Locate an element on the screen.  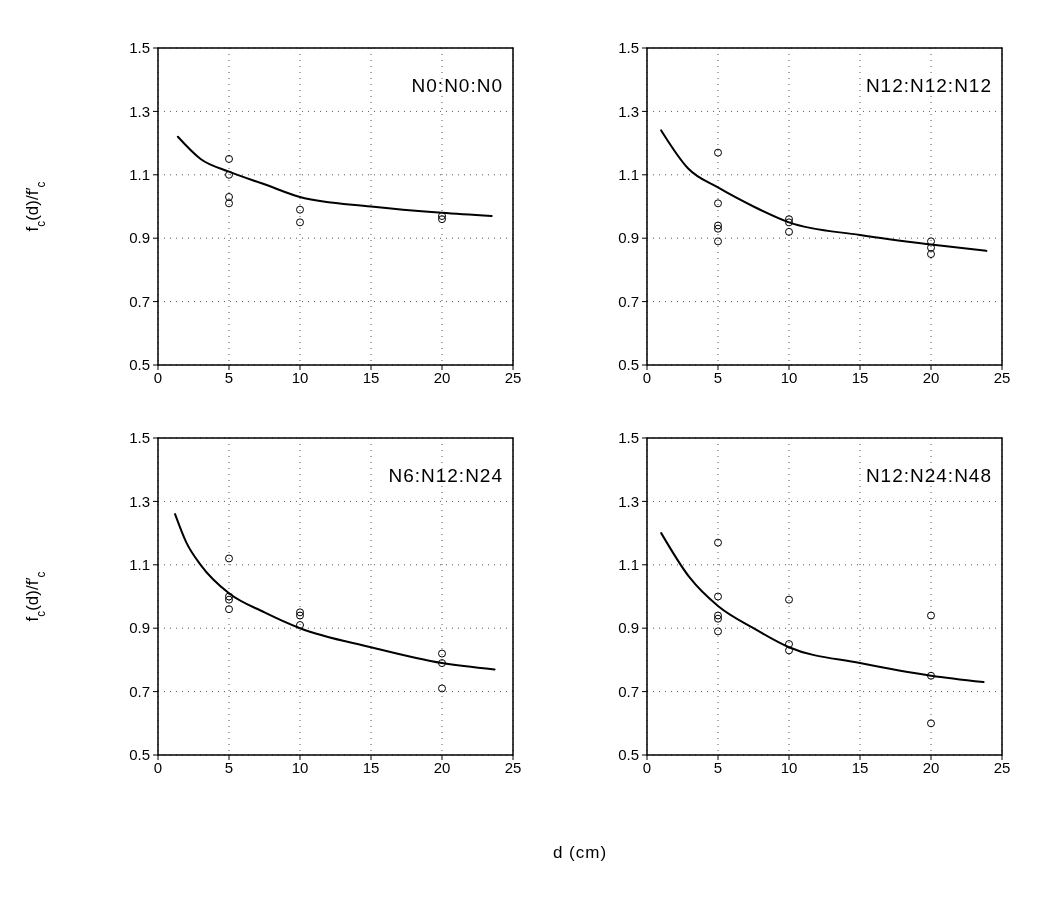
annotation: N12:N12:N12 is located at coordinates (928, 85).